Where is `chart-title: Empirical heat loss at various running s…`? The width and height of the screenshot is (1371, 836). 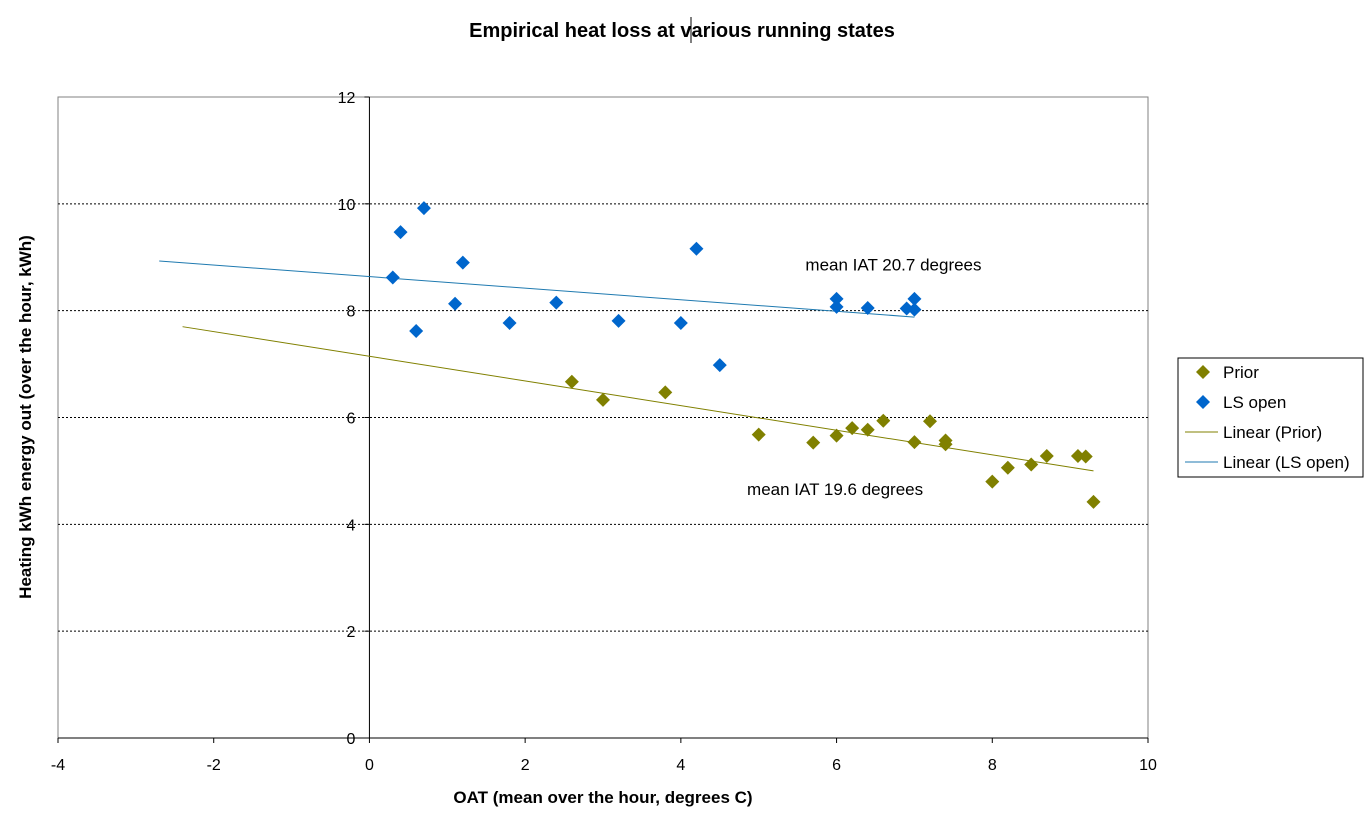
chart-title: Empirical heat loss at various running s… is located at coordinates (682, 31).